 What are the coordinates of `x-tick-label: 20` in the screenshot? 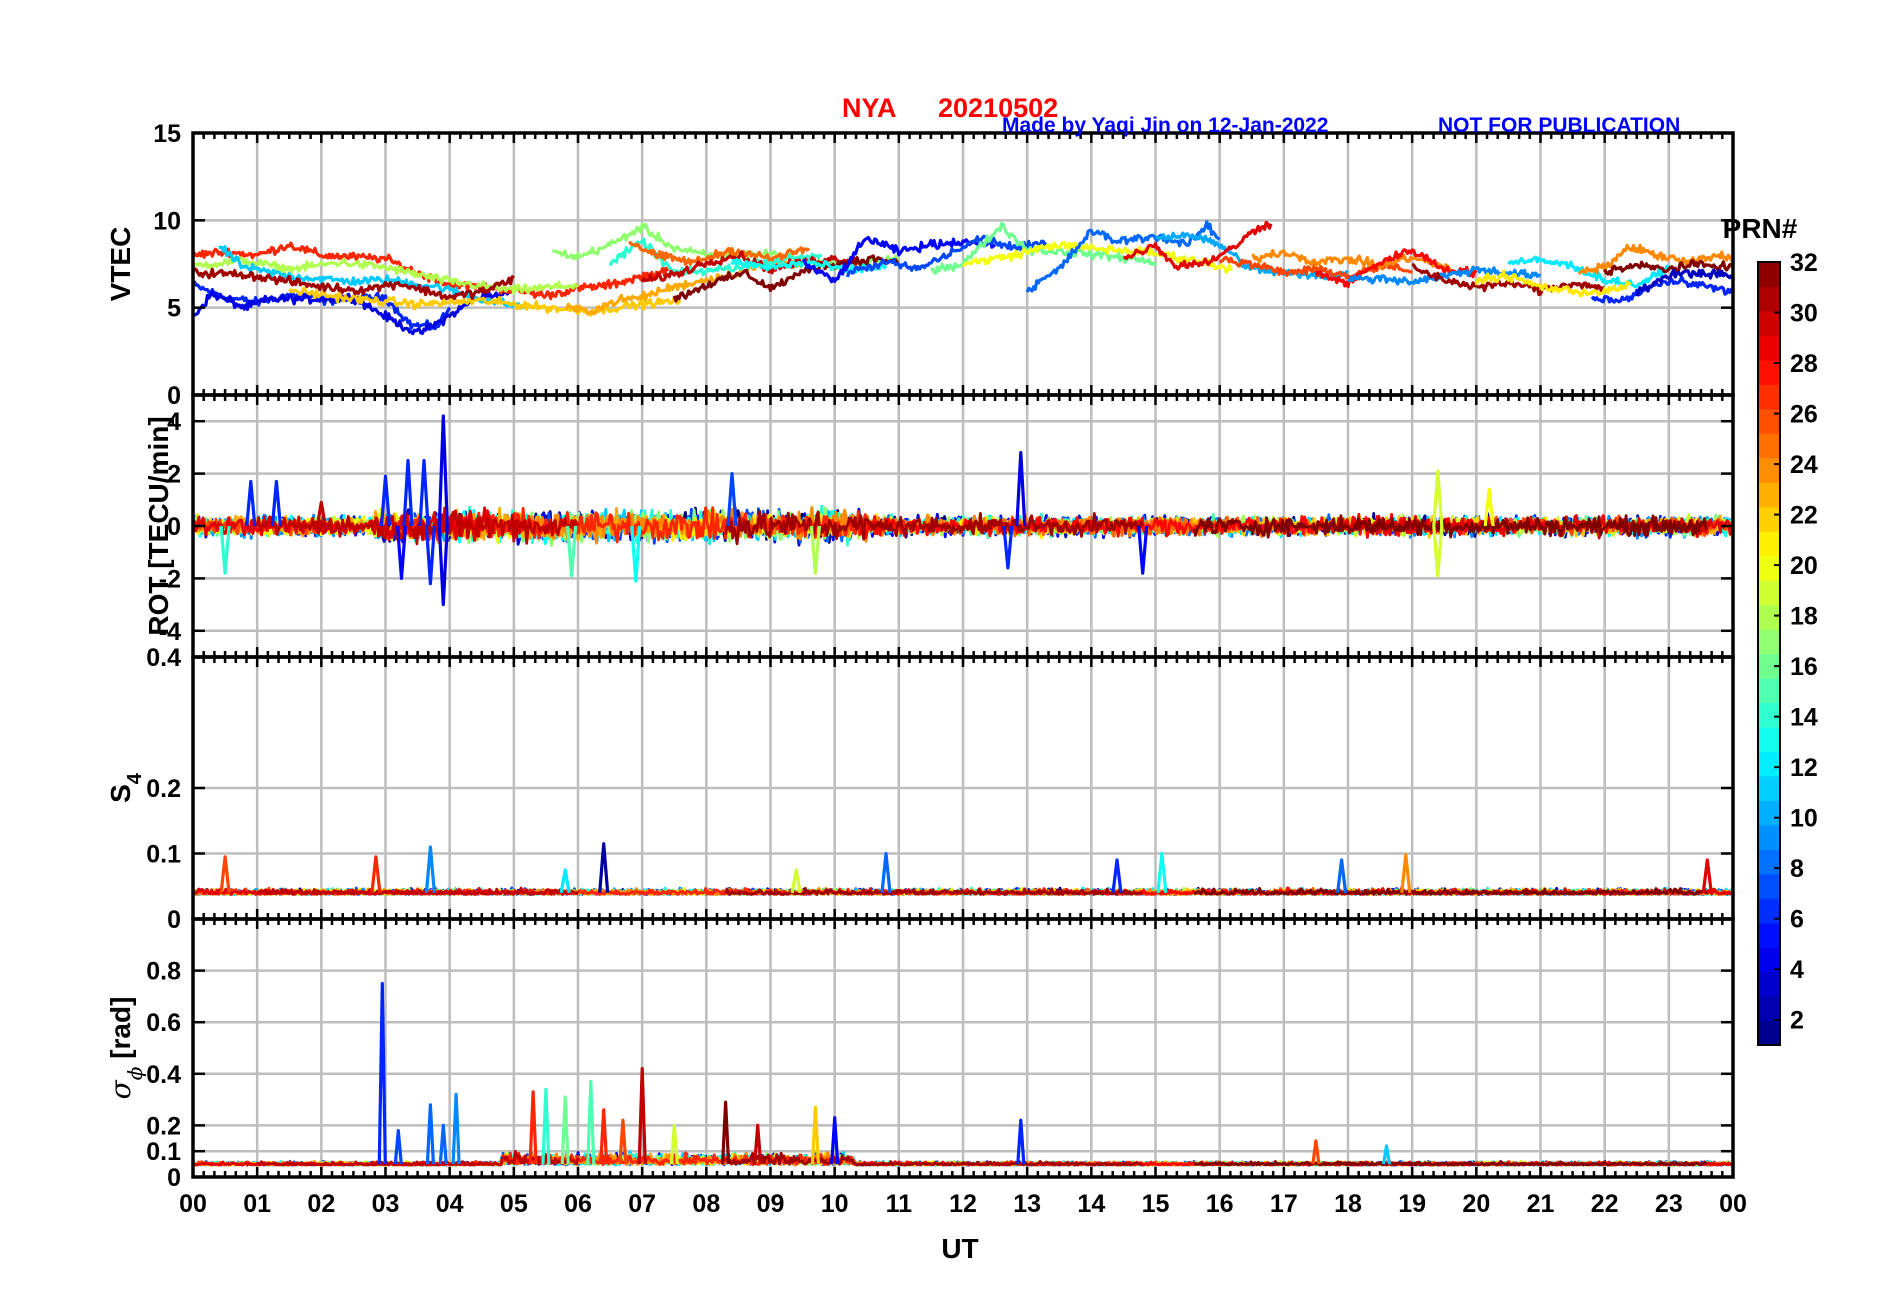 It's located at (1476, 1204).